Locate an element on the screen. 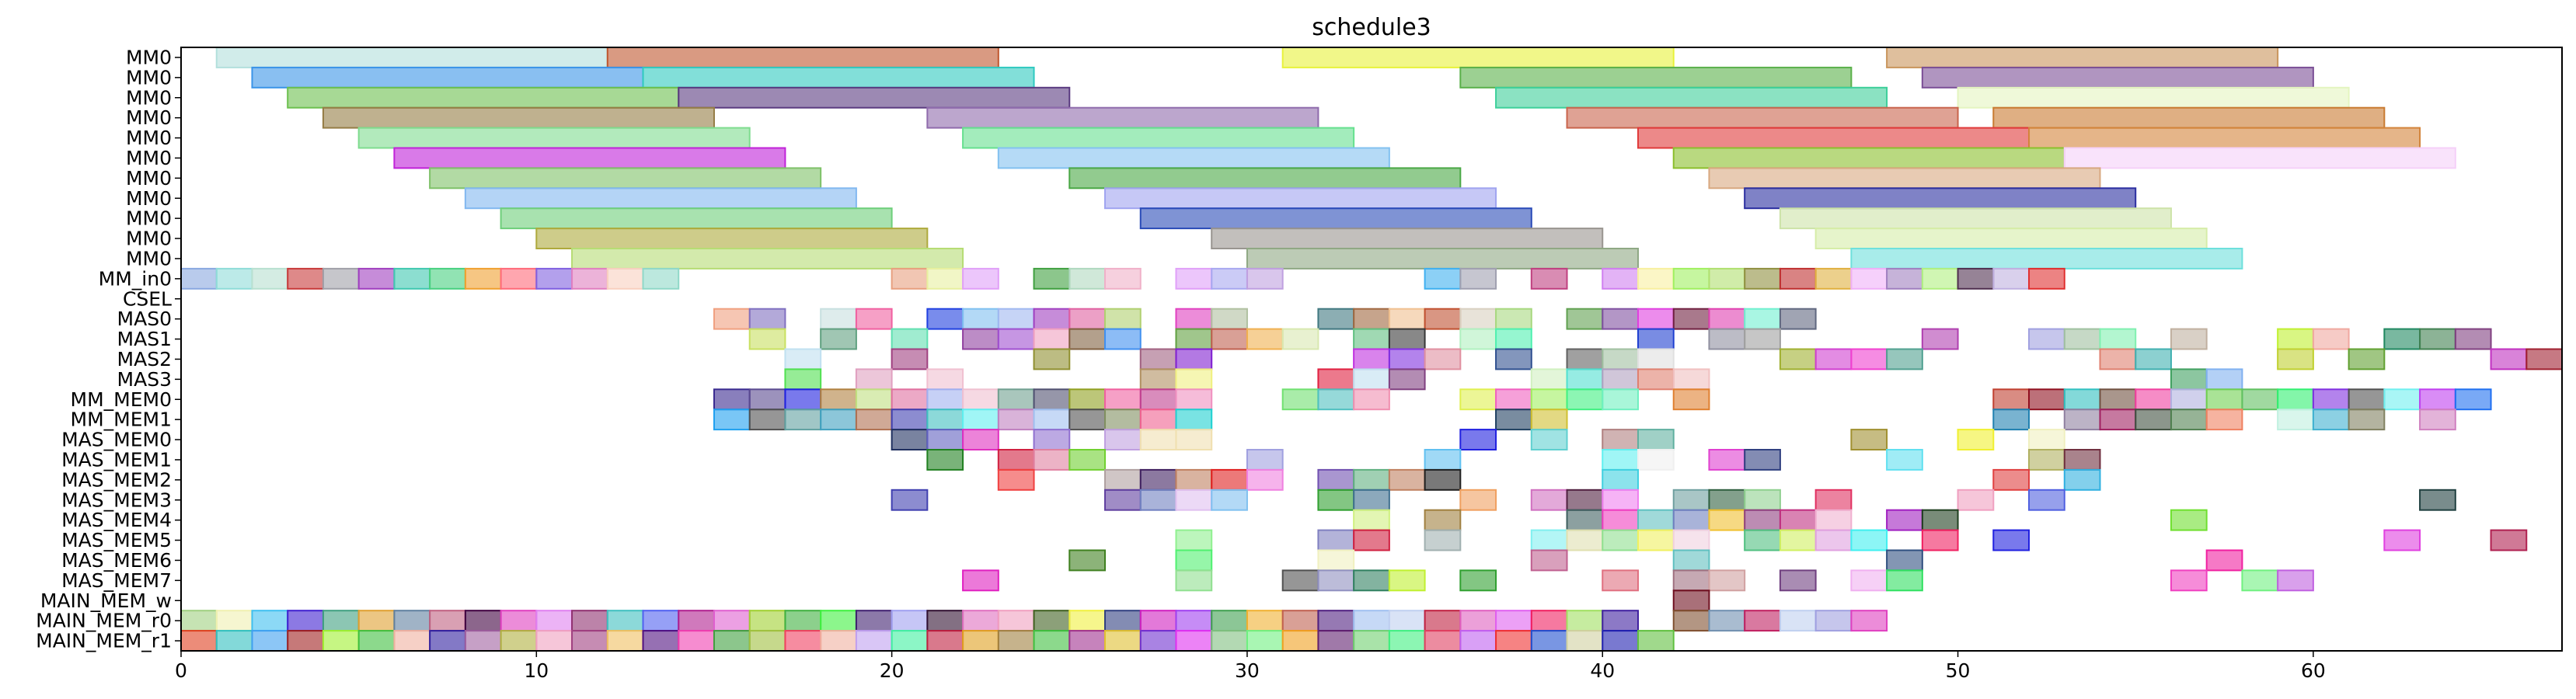 This screenshot has width=2576, height=699. x-tick-label: 20 is located at coordinates (892, 670).